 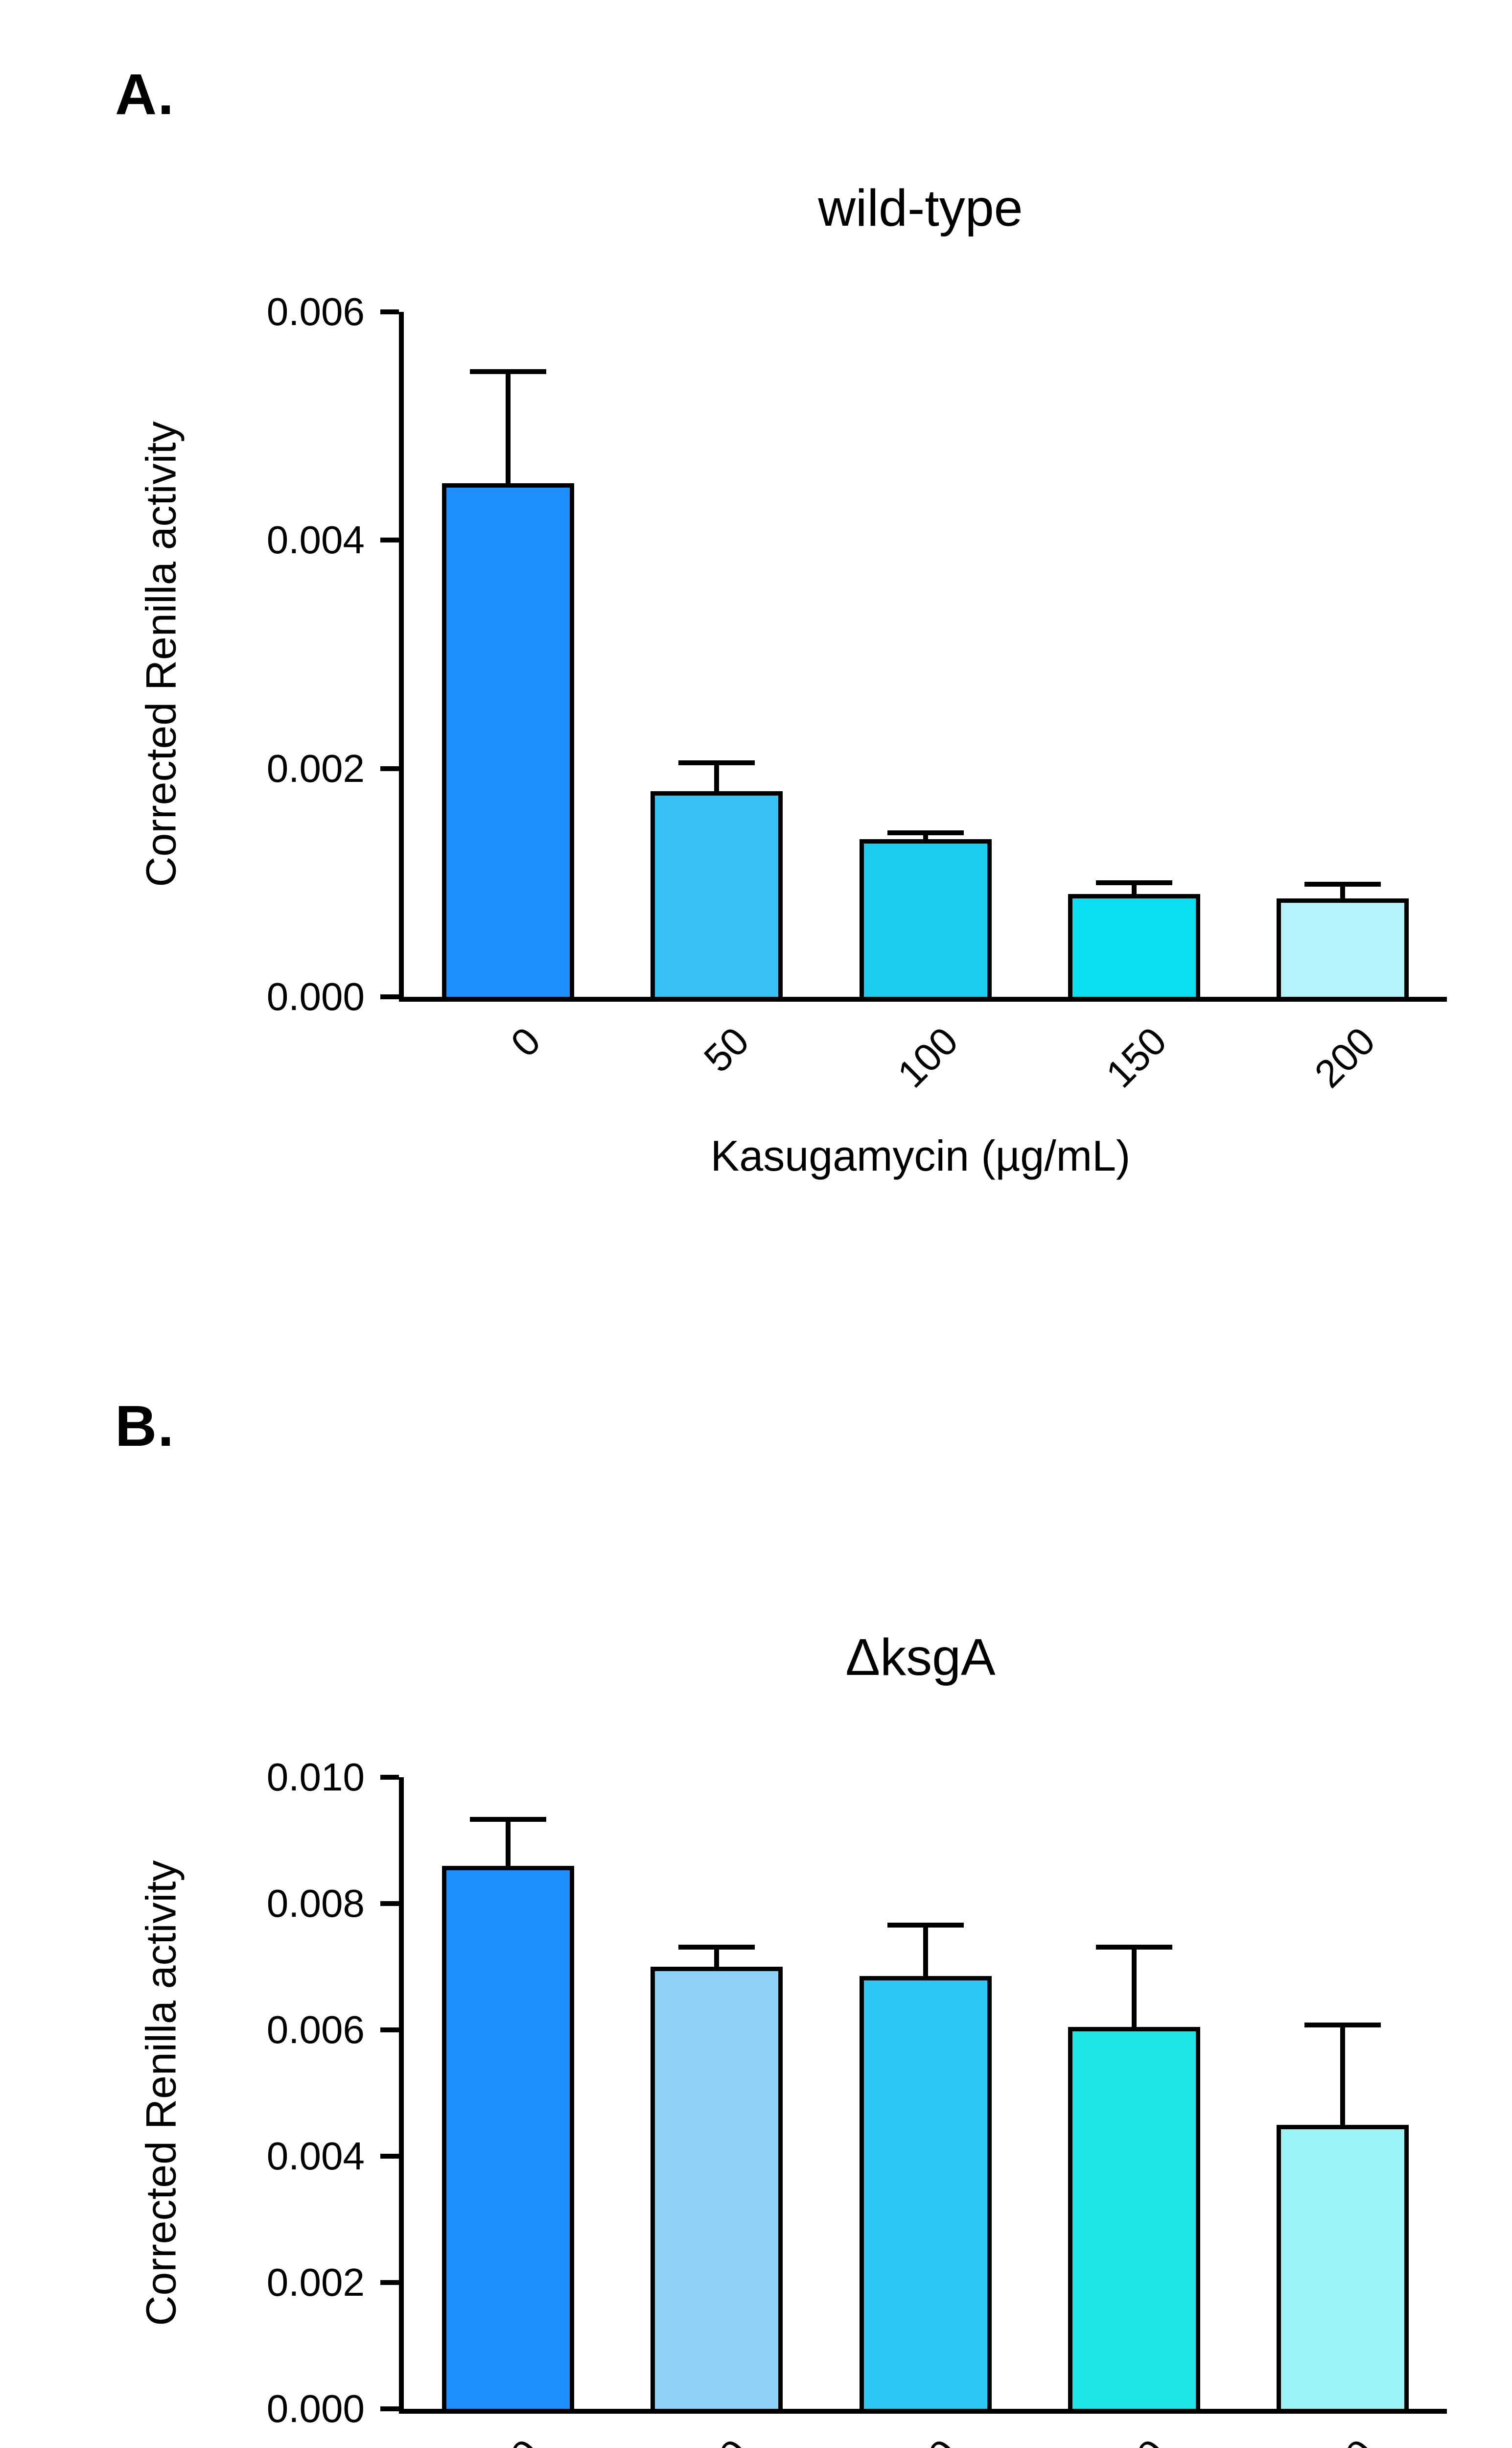 I want to click on x-tick-label: 150, so click(x=1090, y=2439).